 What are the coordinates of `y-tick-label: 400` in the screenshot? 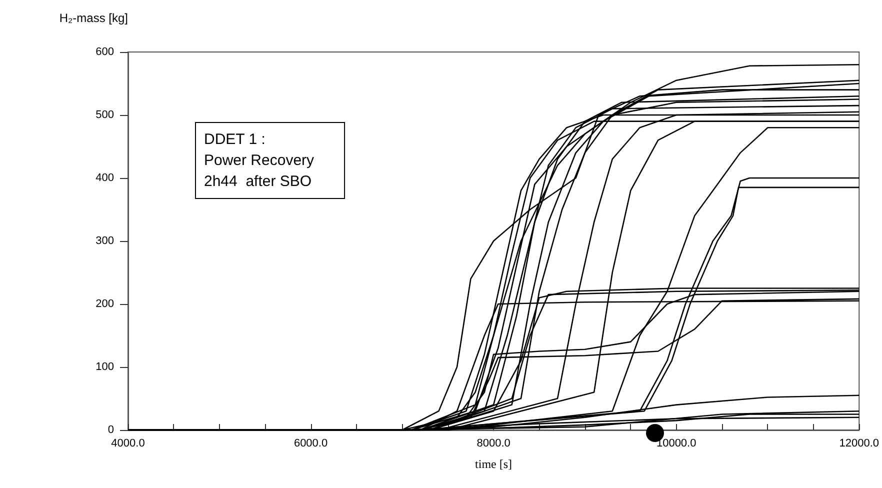 It's located at (105, 178).